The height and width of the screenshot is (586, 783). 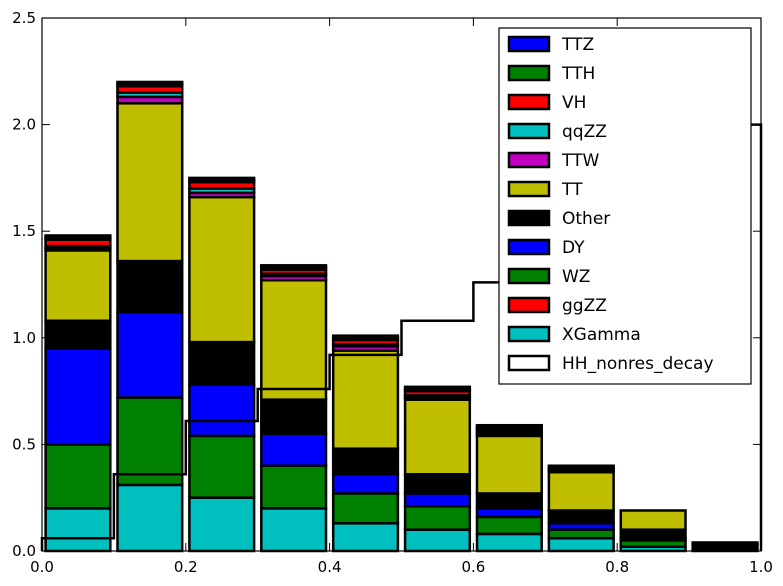 I want to click on x-tick-label: 0.4, so click(x=330, y=567).